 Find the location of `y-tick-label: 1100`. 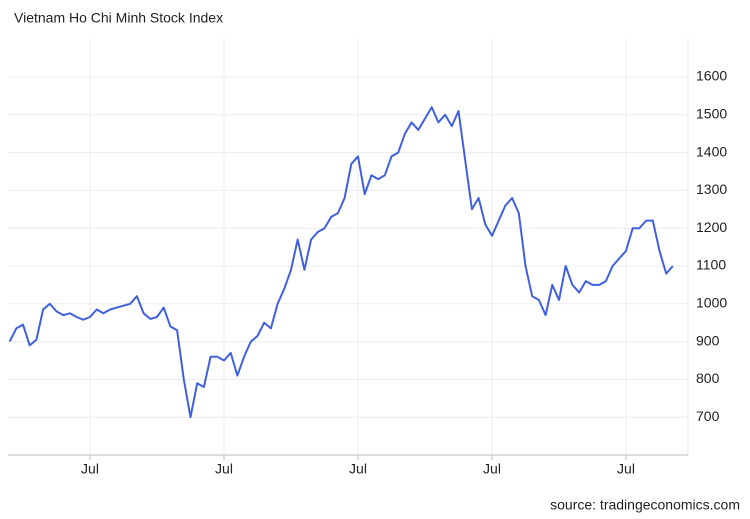

y-tick-label: 1100 is located at coordinates (711, 265).